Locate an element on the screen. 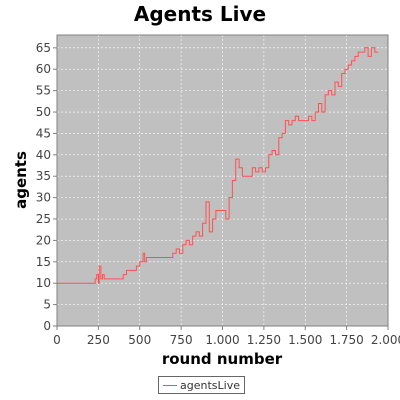 The height and width of the screenshot is (400, 400). y-tick-label: 0 is located at coordinates (47, 326).